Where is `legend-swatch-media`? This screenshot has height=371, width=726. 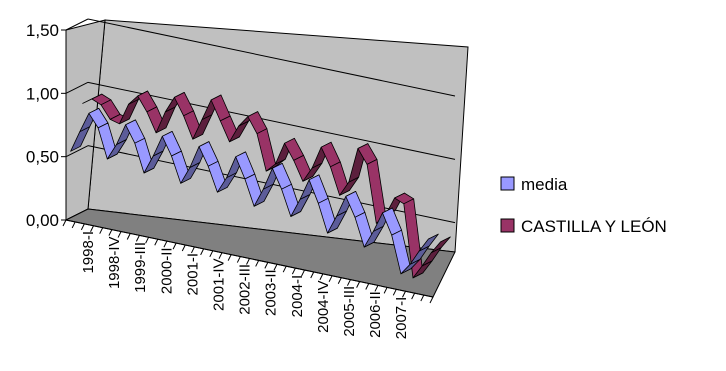 legend-swatch-media is located at coordinates (507, 183).